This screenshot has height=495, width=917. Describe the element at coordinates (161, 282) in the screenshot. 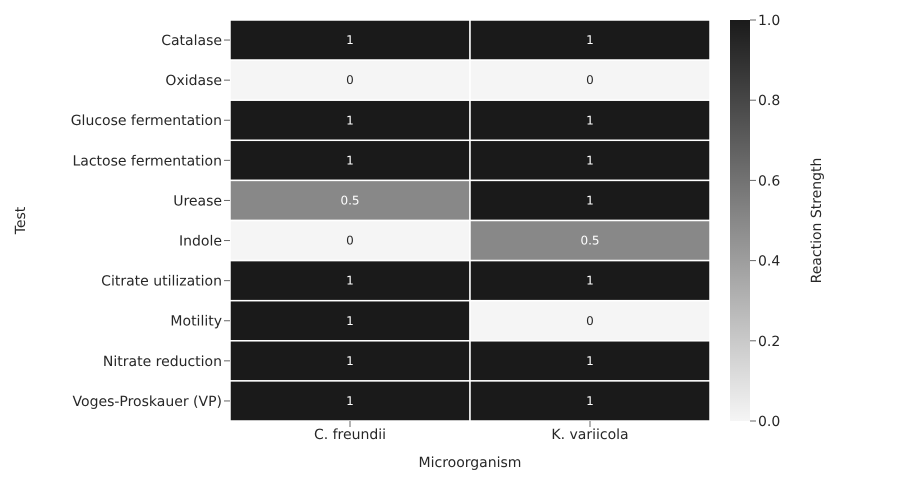

I see `y-tick-label: Citrate utilization` at that location.